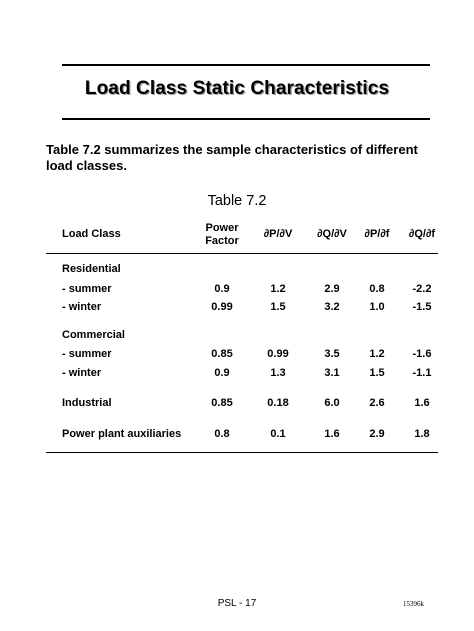 The width and height of the screenshot is (474, 631). What do you see at coordinates (278, 373) in the screenshot?
I see `cell-dpdv: 1.3` at bounding box center [278, 373].